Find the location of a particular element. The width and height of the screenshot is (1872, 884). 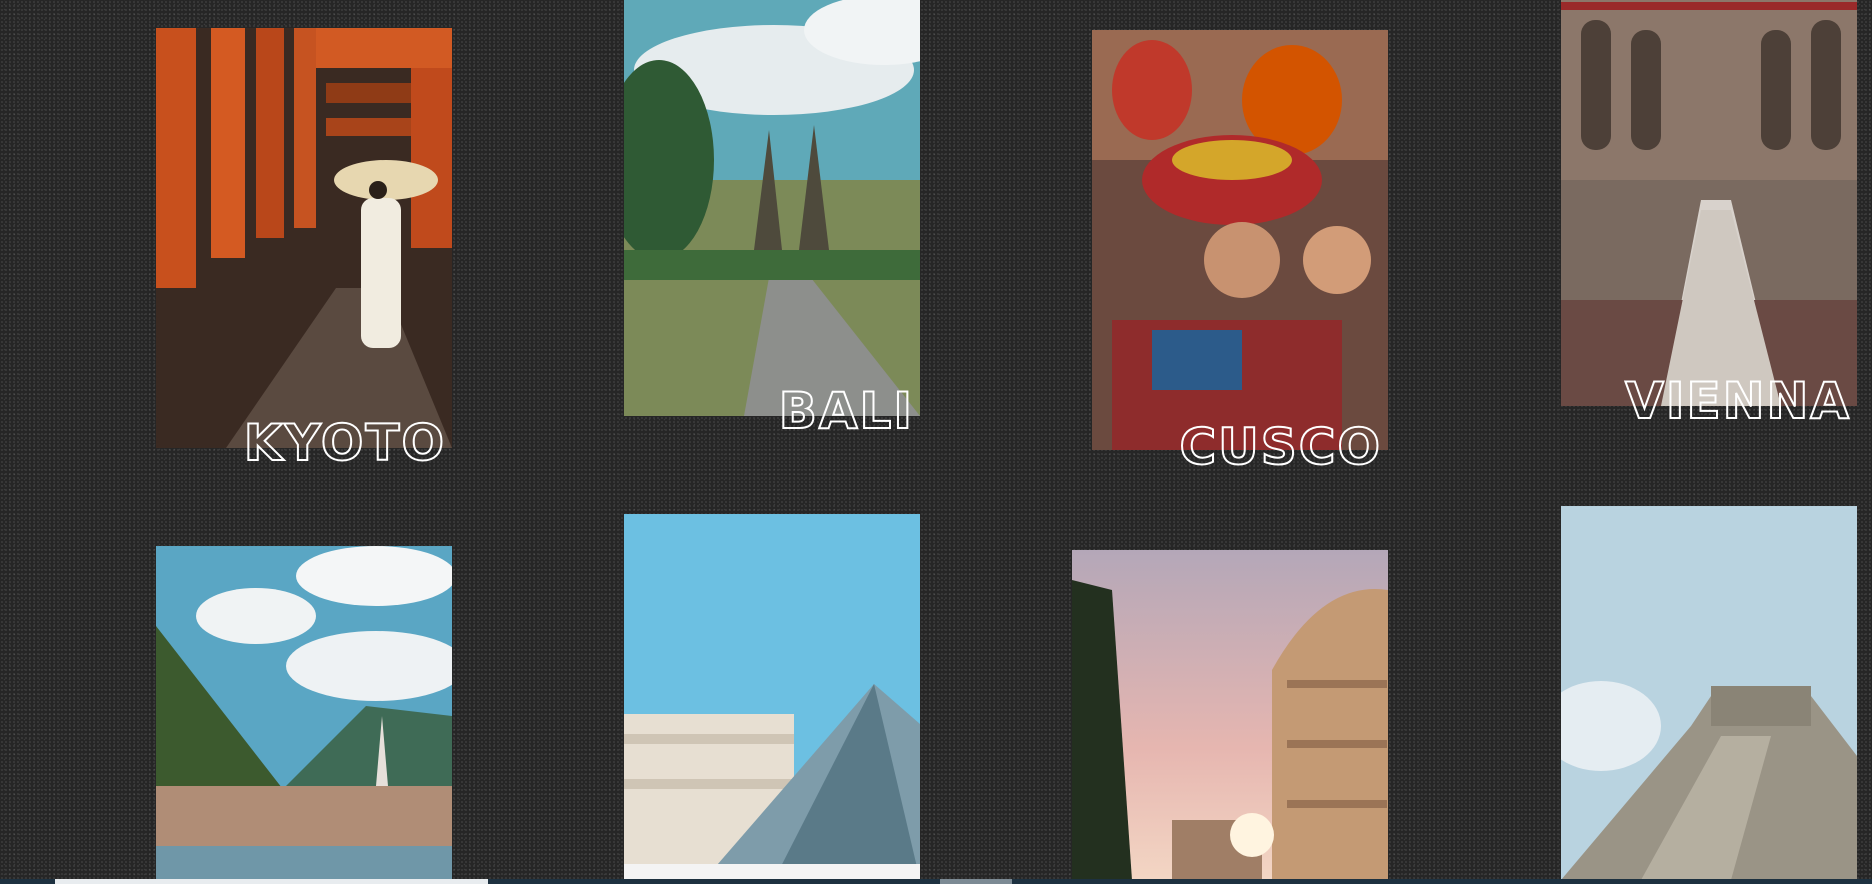

destination-card-vienna: VIENNA is located at coordinates (1709, 213).